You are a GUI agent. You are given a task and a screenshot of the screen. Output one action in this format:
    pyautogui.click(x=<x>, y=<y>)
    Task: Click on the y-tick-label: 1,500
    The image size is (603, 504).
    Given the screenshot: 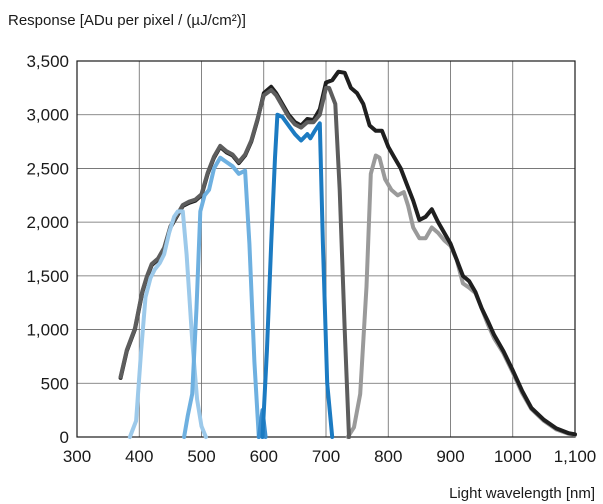 What is the action you would take?
    pyautogui.click(x=47, y=276)
    